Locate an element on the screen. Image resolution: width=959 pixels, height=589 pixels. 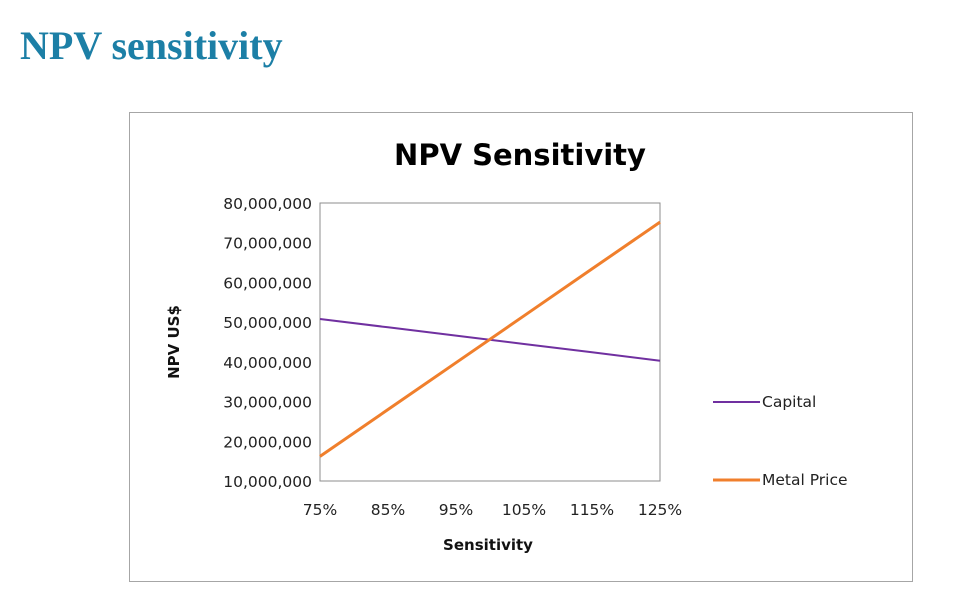
y-tick-label: 30,000,000 is located at coordinates (267, 403).